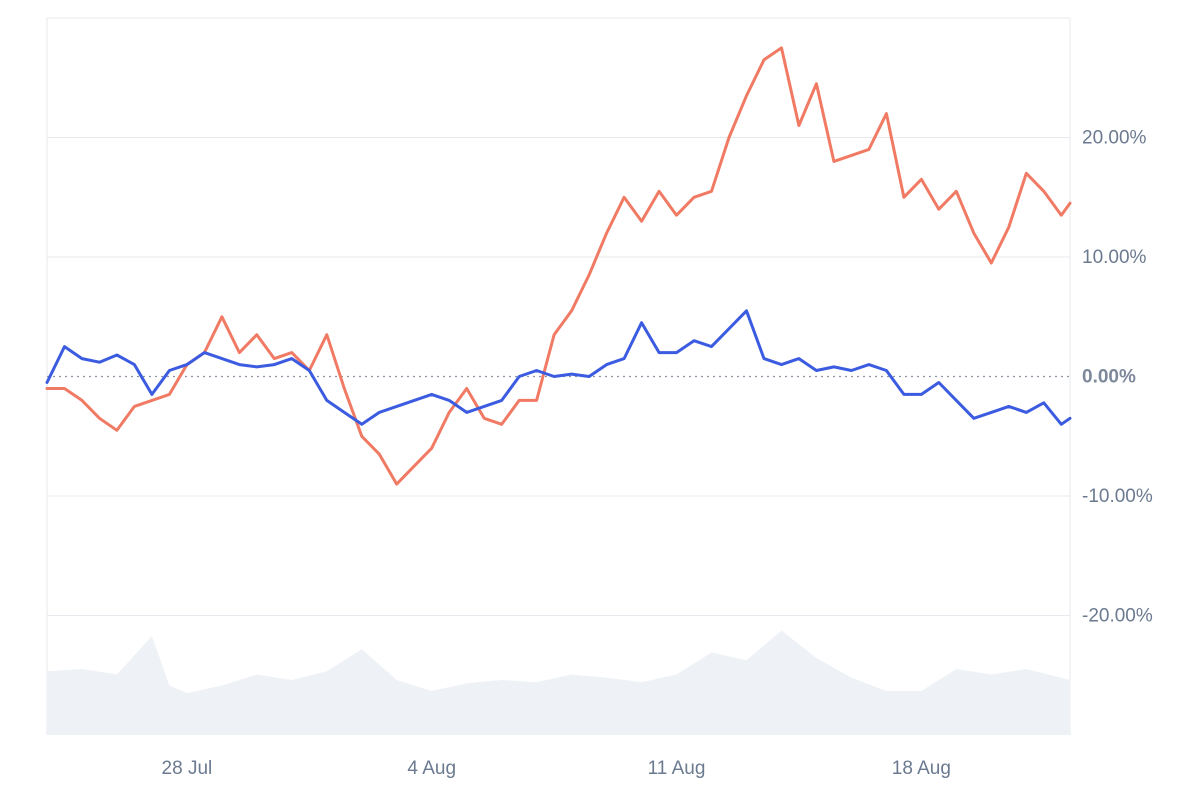 The height and width of the screenshot is (805, 1200). I want to click on y-axis-ticks: 20.00% 10.00% 0.00% -10.00% -20.00%, so click(1117, 377).